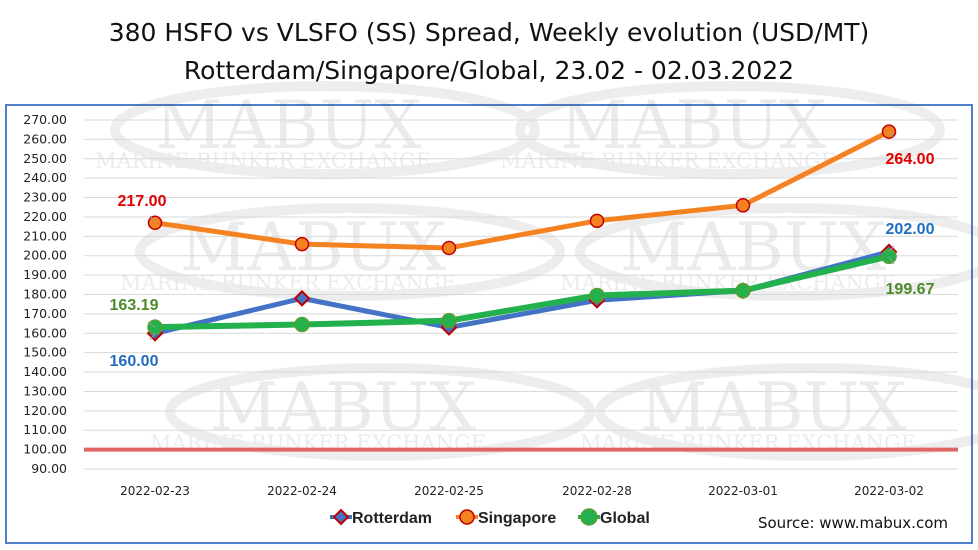 This screenshot has height=550, width=978. I want to click on legend-label: Singapore, so click(517, 518).